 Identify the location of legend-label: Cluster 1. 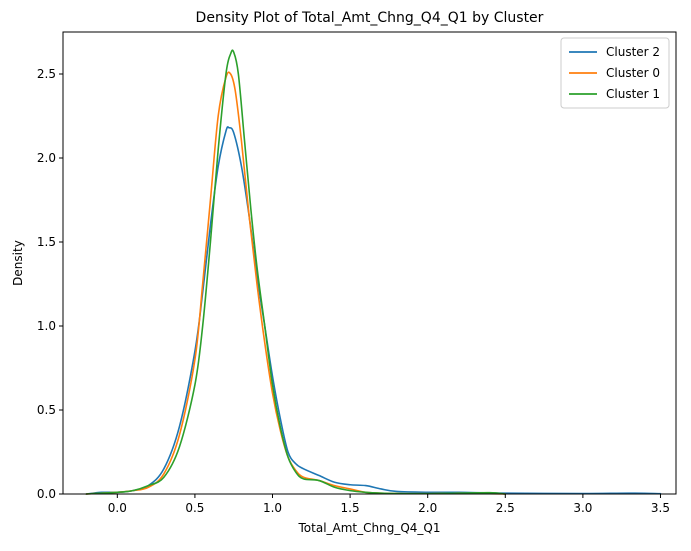
(633, 94).